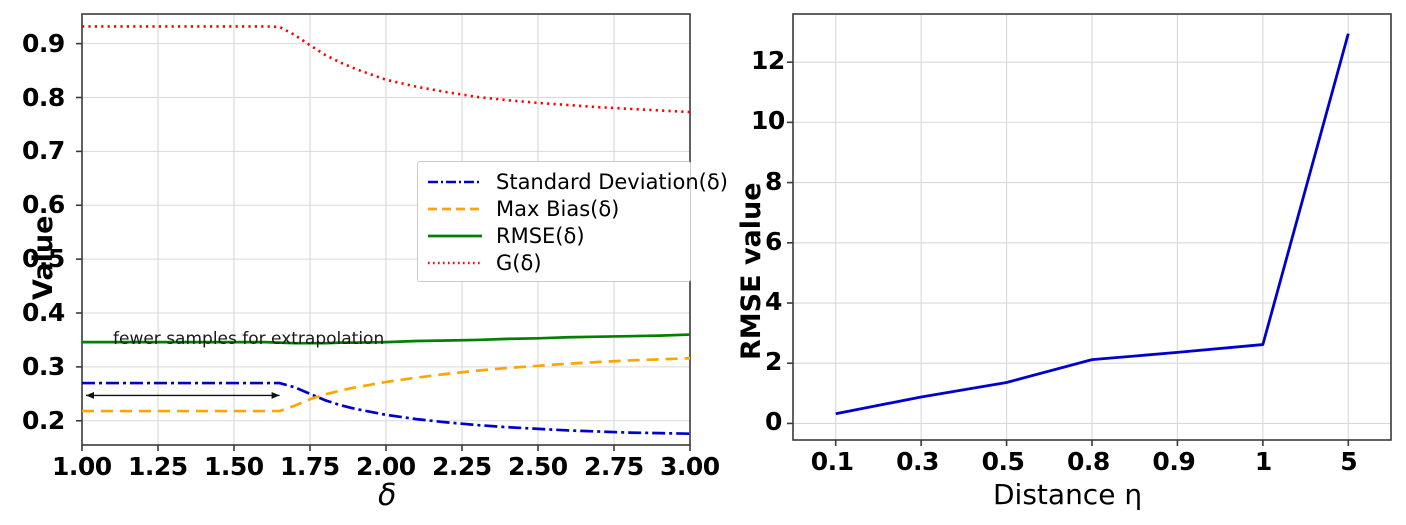 Image resolution: width=1406 pixels, height=525 pixels. I want to click on series-line-maxbias, so click(386, 384).